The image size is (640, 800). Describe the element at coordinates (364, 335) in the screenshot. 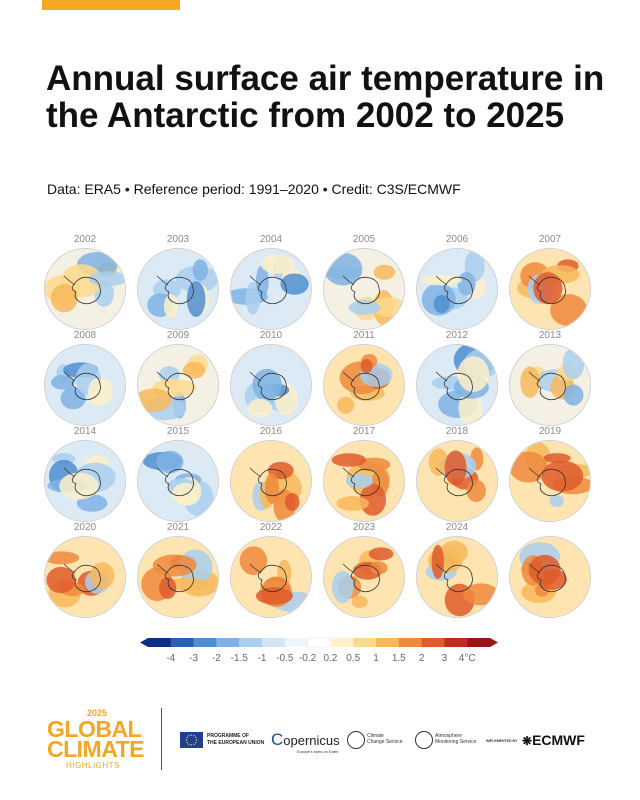

I see `year-label: 2011` at that location.